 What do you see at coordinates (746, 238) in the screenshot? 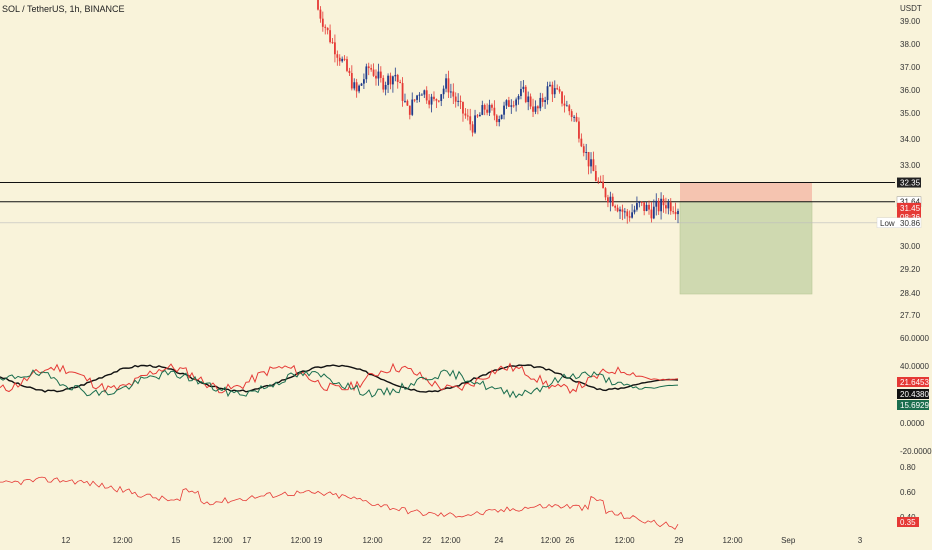
I see `short-position-tool` at bounding box center [746, 238].